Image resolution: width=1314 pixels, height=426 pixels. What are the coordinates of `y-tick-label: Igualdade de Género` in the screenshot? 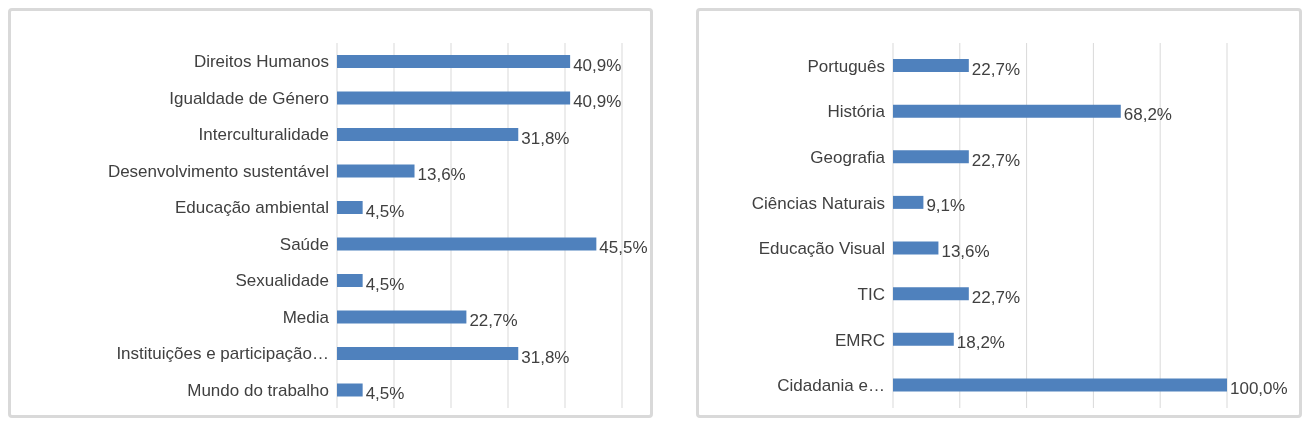 It's located at (249, 98).